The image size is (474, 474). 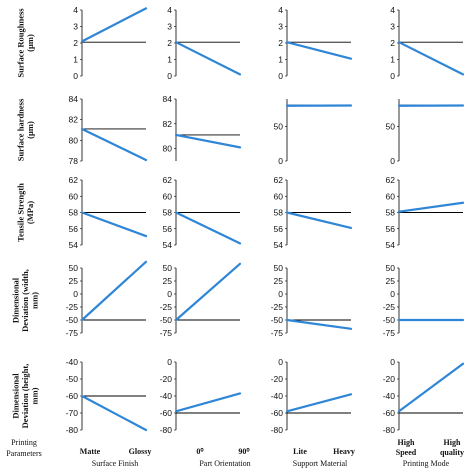 What do you see at coordinates (392, 27) in the screenshot?
I see `tick-label-r1-c4-3: 3` at bounding box center [392, 27].